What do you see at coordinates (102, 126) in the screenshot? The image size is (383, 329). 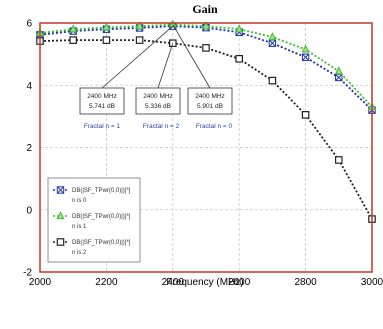 I see `marker-label: Fractal n = 1` at bounding box center [102, 126].